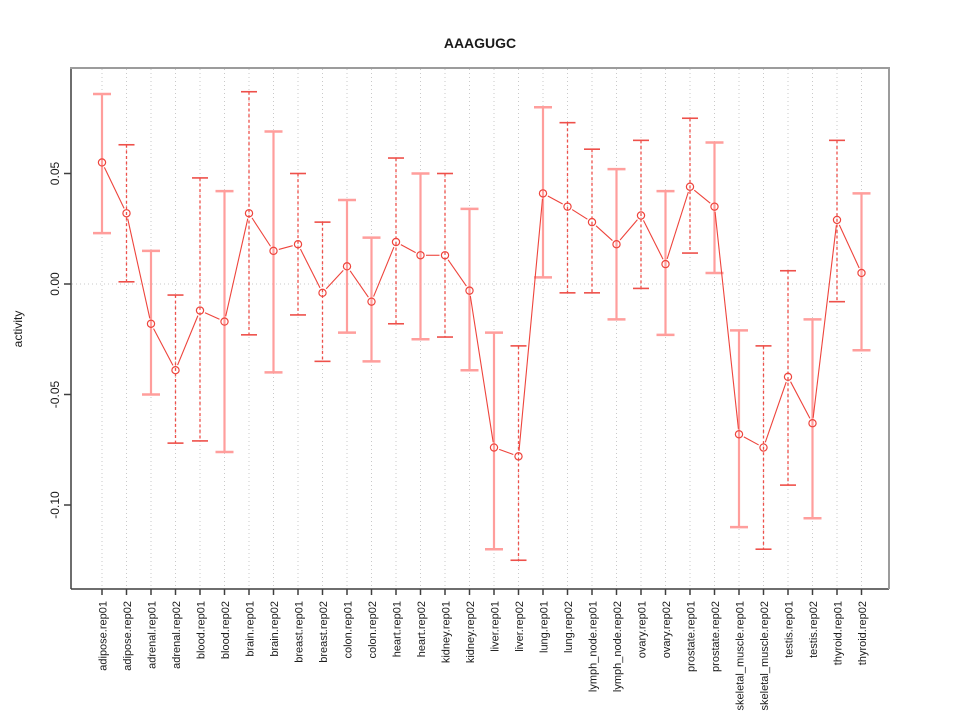 The width and height of the screenshot is (960, 720). Describe the element at coordinates (202, 630) in the screenshot. I see `x-tick-label: blood.rep01` at that location.